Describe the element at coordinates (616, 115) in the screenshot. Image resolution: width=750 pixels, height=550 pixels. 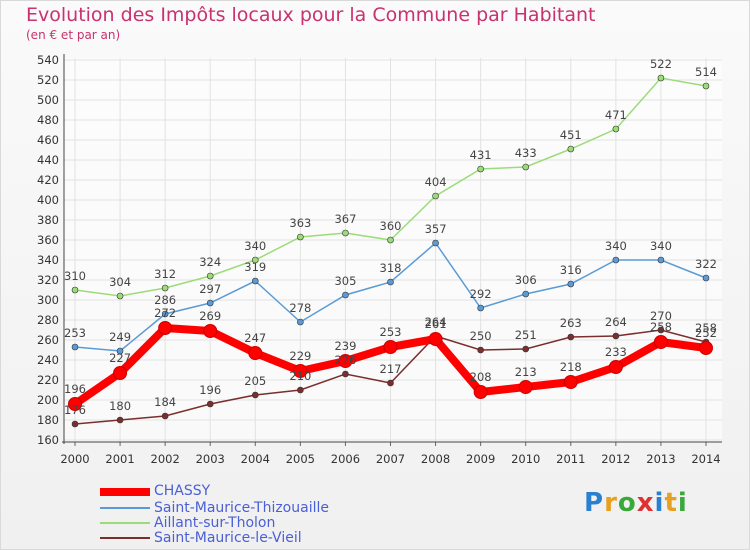
I see `data-label-aillant-sur-tholon: 471` at that location.